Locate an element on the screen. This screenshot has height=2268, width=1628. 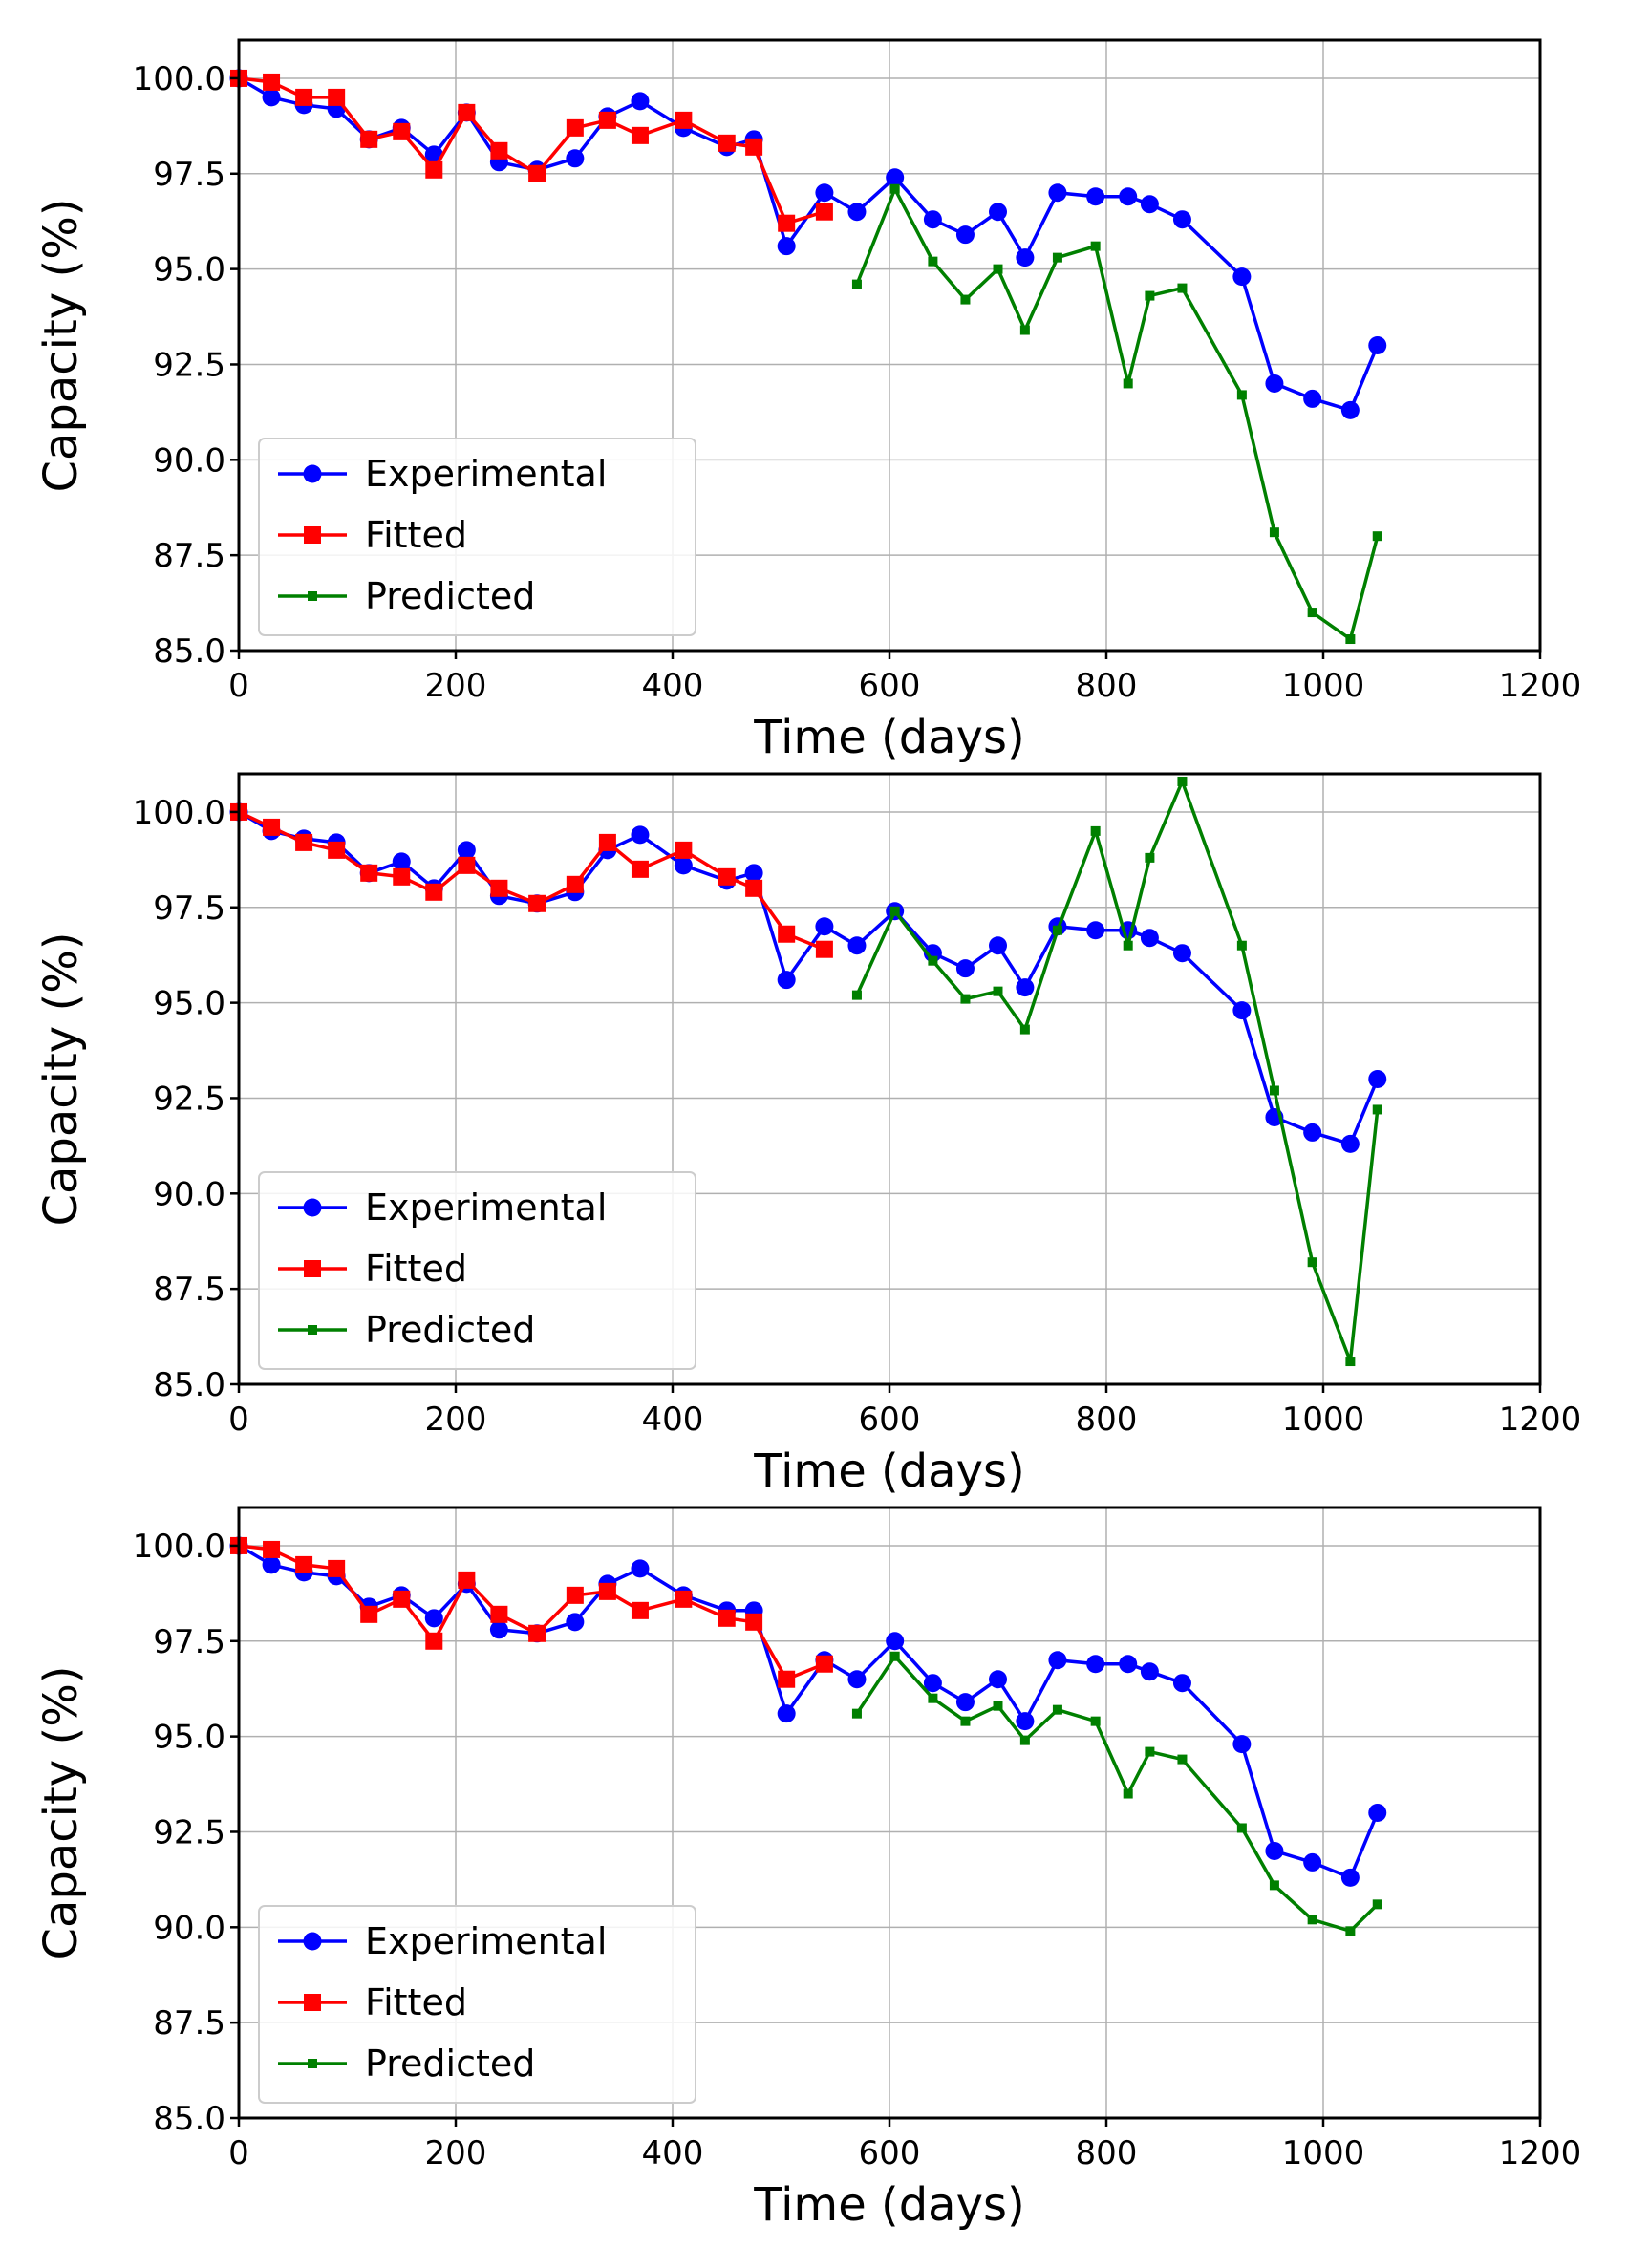
y-tick-label: 90.0 is located at coordinates (189, 1928).